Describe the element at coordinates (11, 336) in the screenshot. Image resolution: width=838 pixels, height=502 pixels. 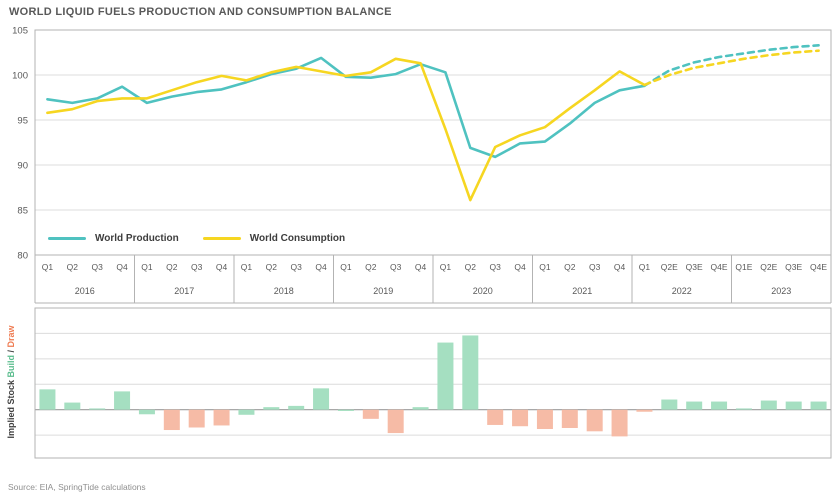
I see `ylabel-draw: Draw` at that location.